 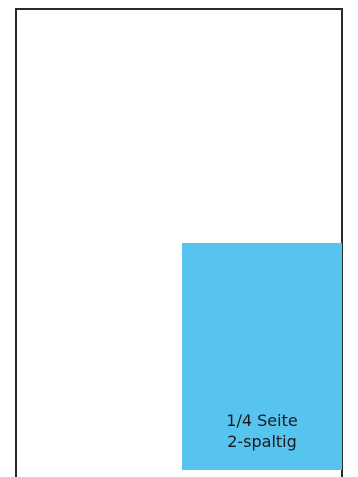 I want to click on ad-size-label: 1/4 Seite, so click(x=262, y=420).